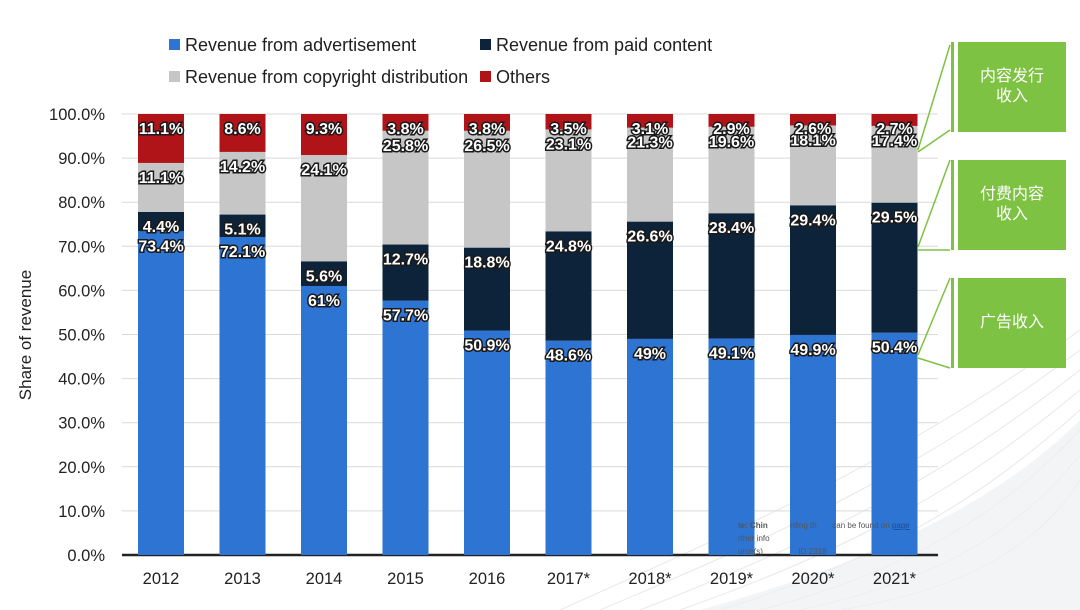  Describe the element at coordinates (161, 227) in the screenshot. I see `data-label-paid-content: 4.4%` at that location.